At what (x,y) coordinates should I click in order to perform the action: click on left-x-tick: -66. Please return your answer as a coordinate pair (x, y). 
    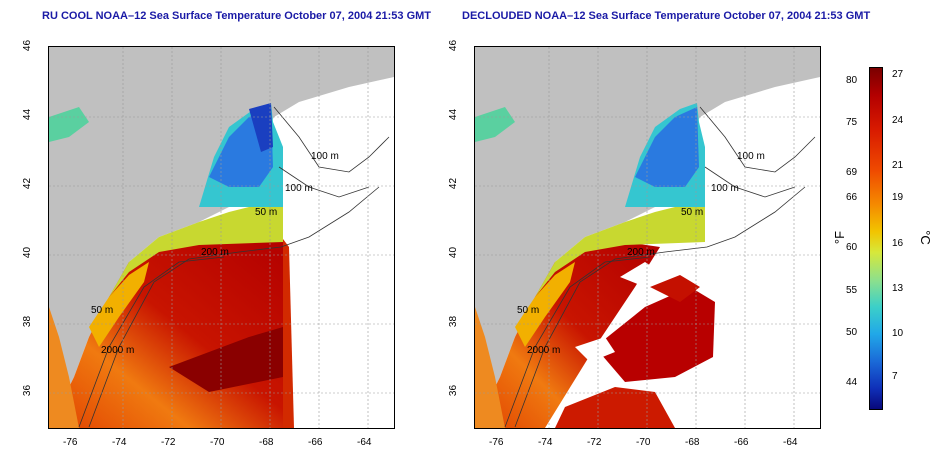
    Looking at the image, I should click on (315, 442).